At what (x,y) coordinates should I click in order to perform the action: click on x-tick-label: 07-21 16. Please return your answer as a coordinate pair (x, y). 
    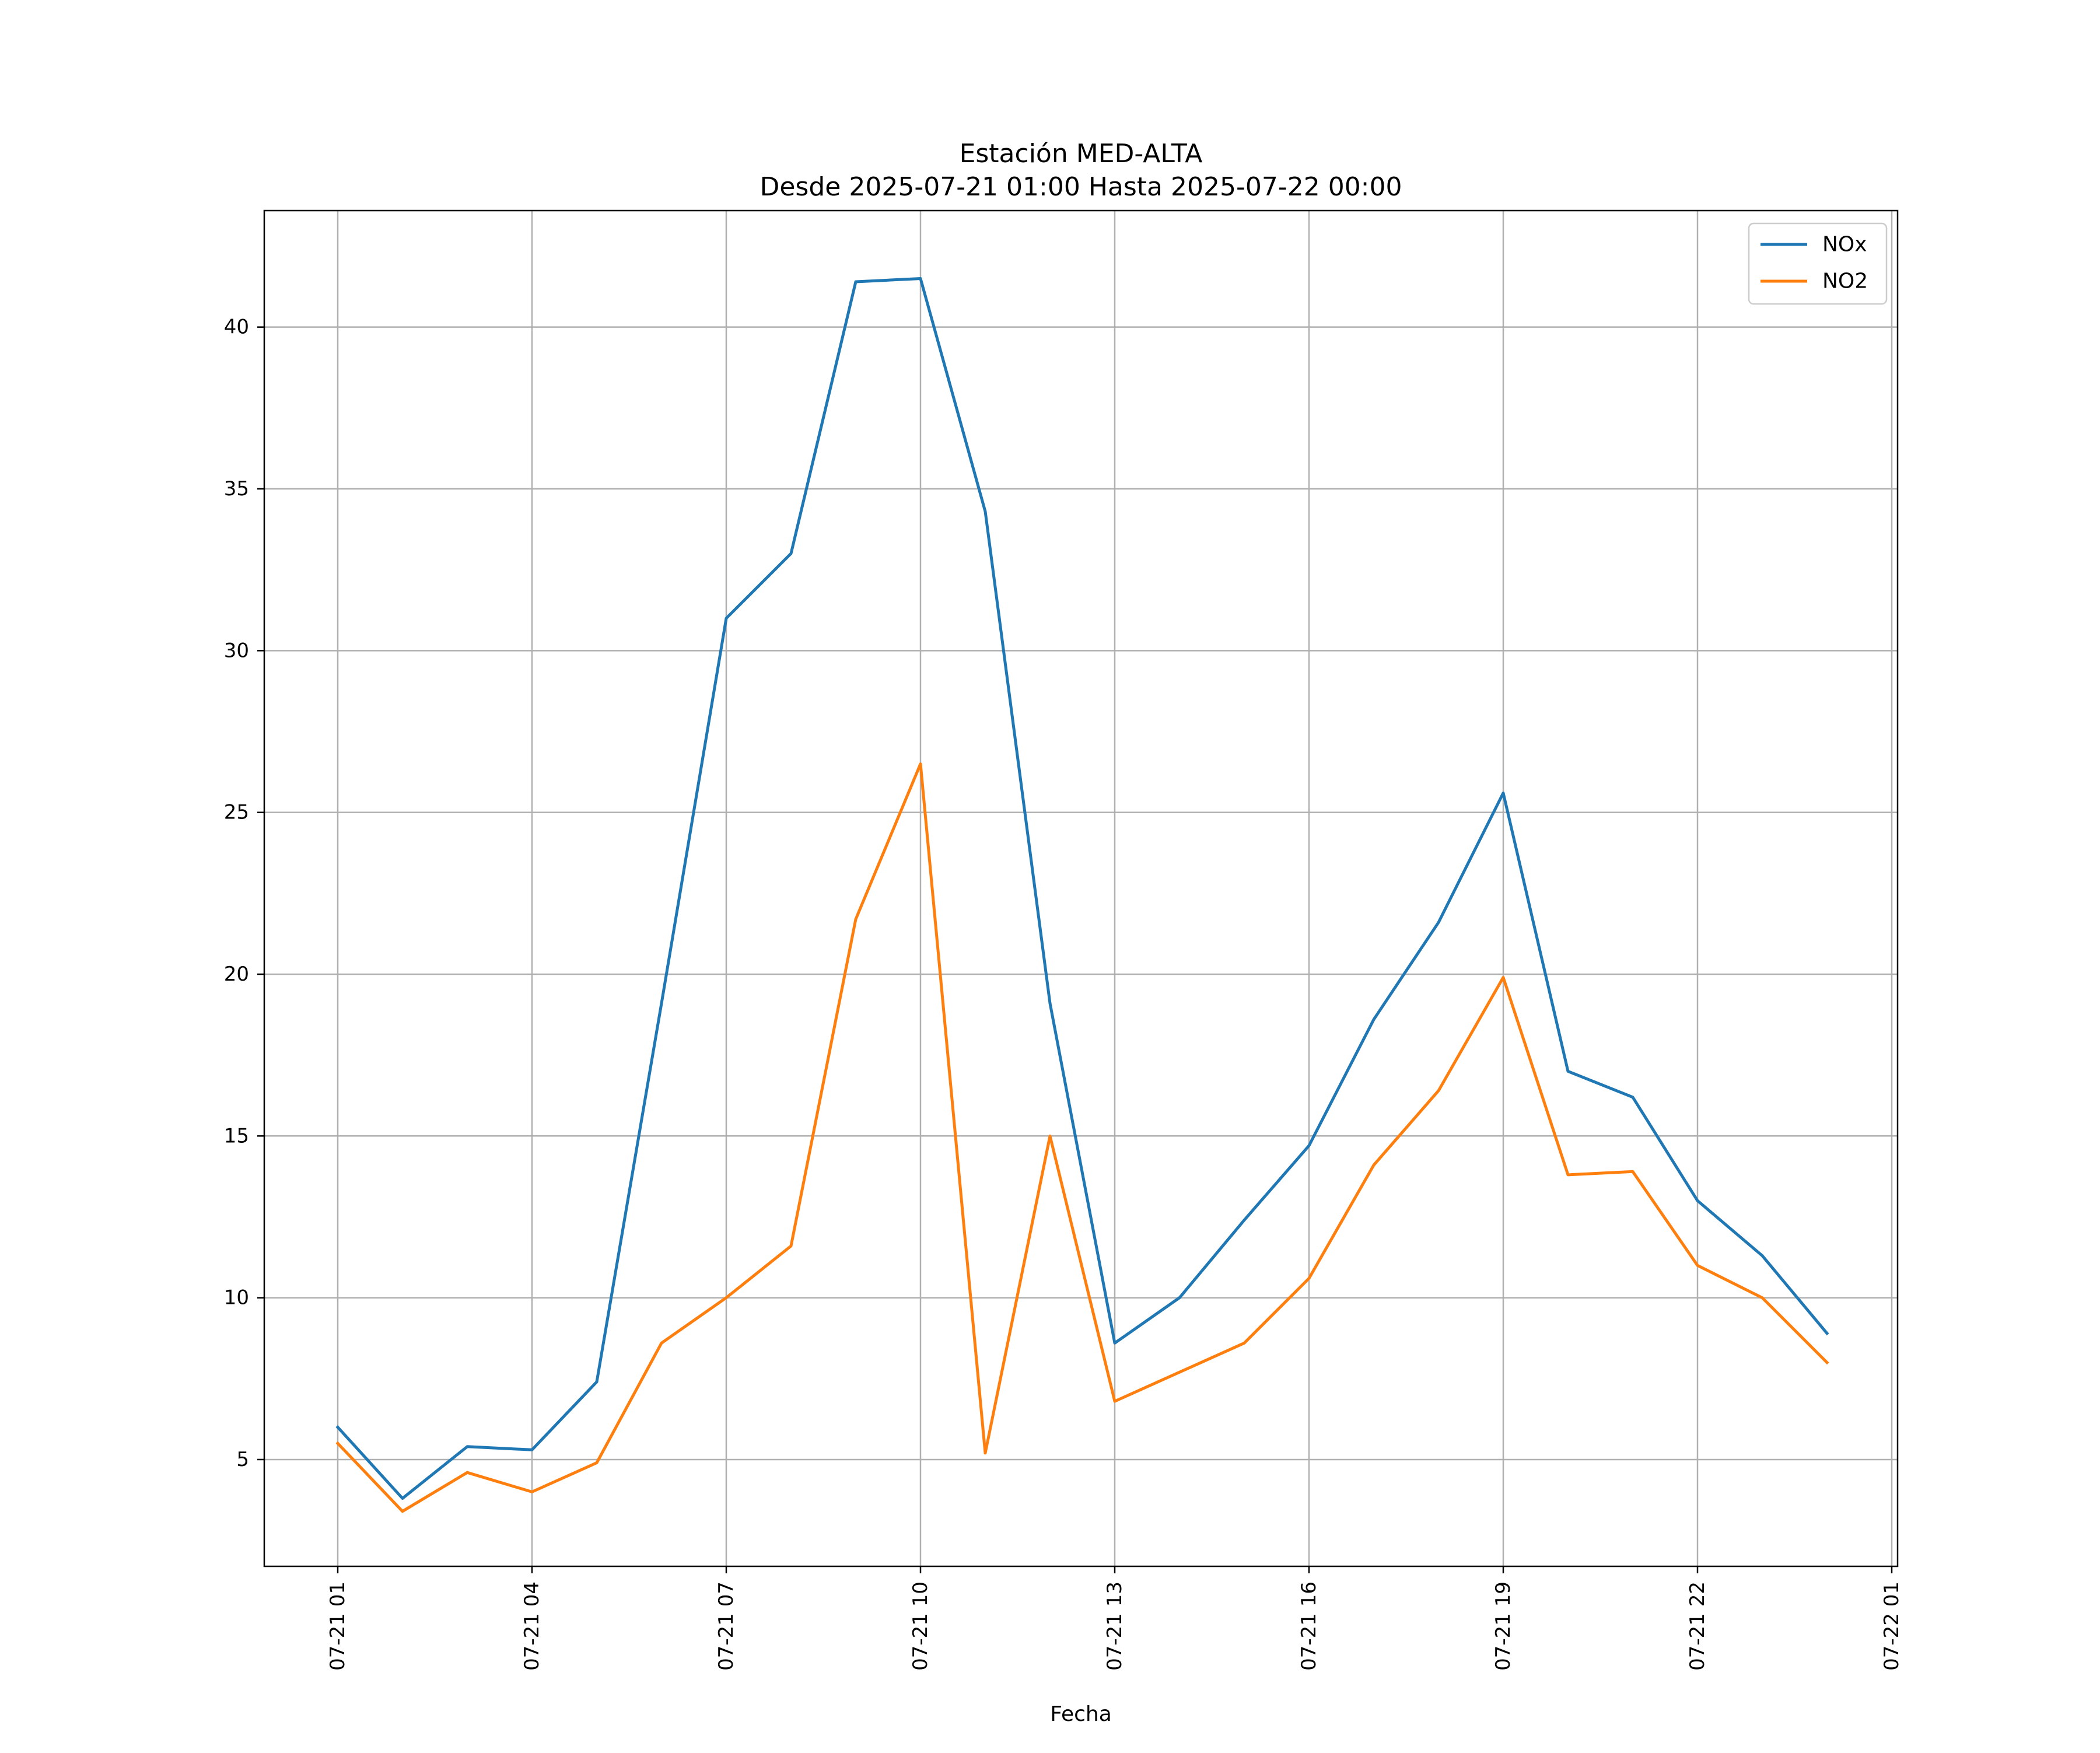
    Looking at the image, I should click on (1309, 1626).